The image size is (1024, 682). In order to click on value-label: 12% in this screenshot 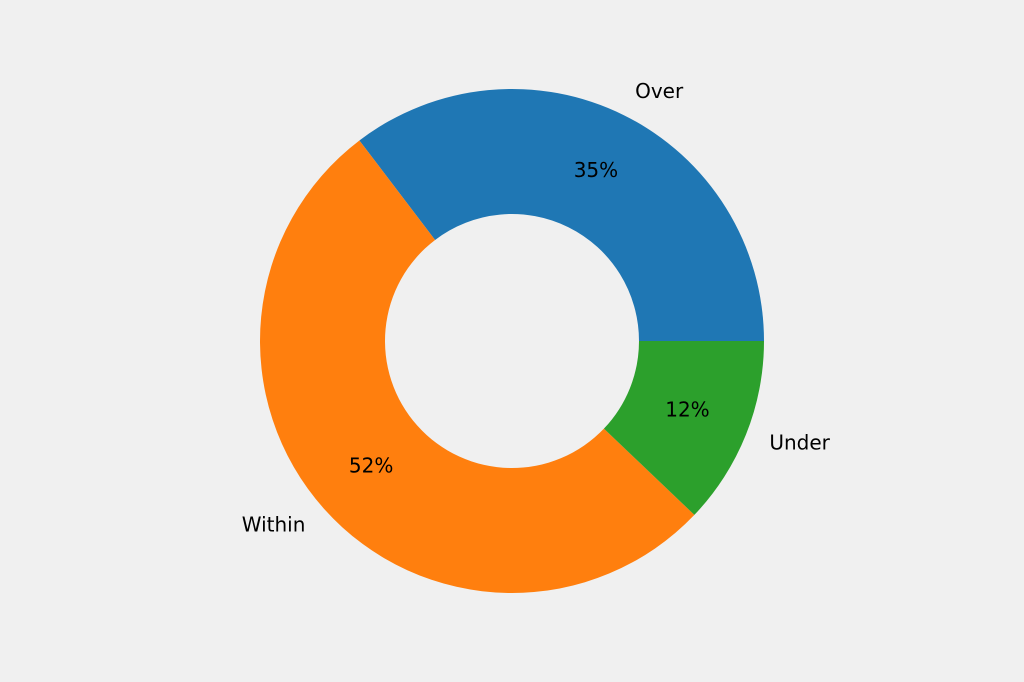, I will do `click(687, 410)`.